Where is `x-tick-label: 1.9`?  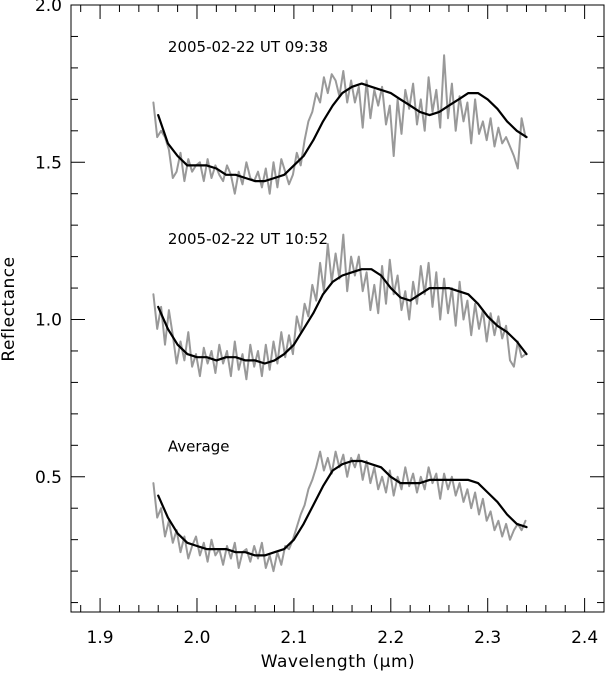
x-tick-label: 1.9 is located at coordinates (100, 638).